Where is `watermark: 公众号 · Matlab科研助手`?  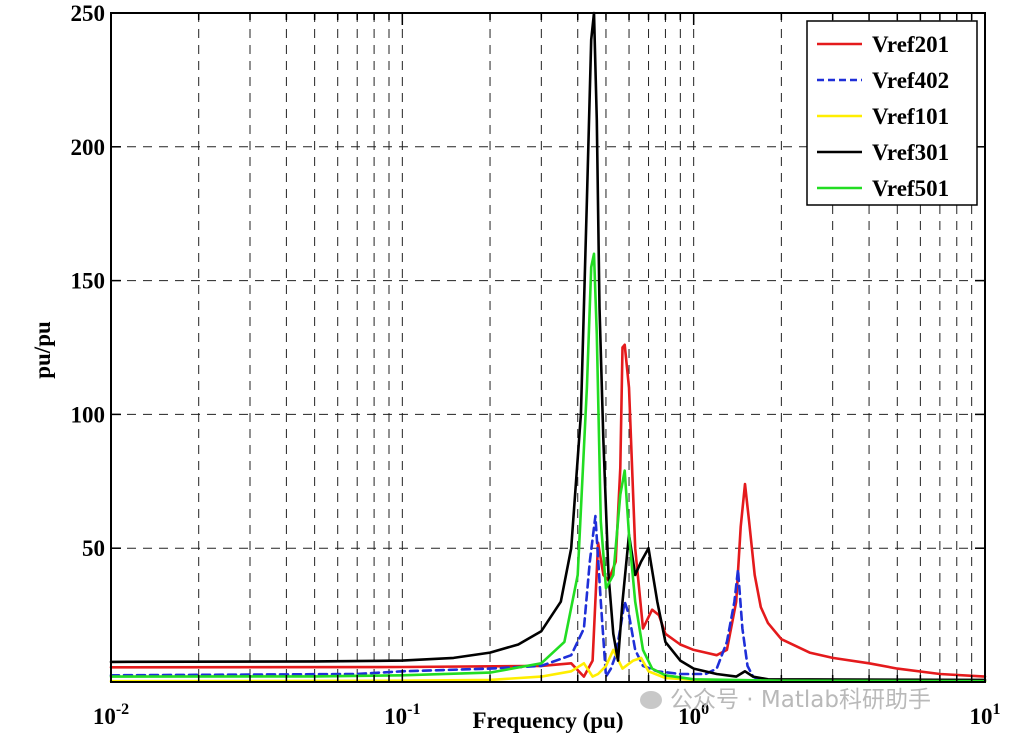 watermark: 公众号 · Matlab科研助手 is located at coordinates (785, 697).